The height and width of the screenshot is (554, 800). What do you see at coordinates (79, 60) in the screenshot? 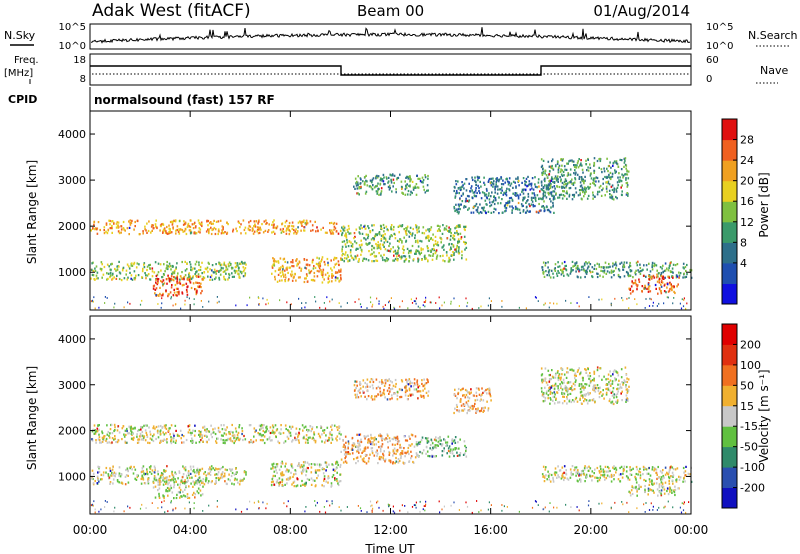
I see `freq-tick-top: 18` at bounding box center [79, 60].